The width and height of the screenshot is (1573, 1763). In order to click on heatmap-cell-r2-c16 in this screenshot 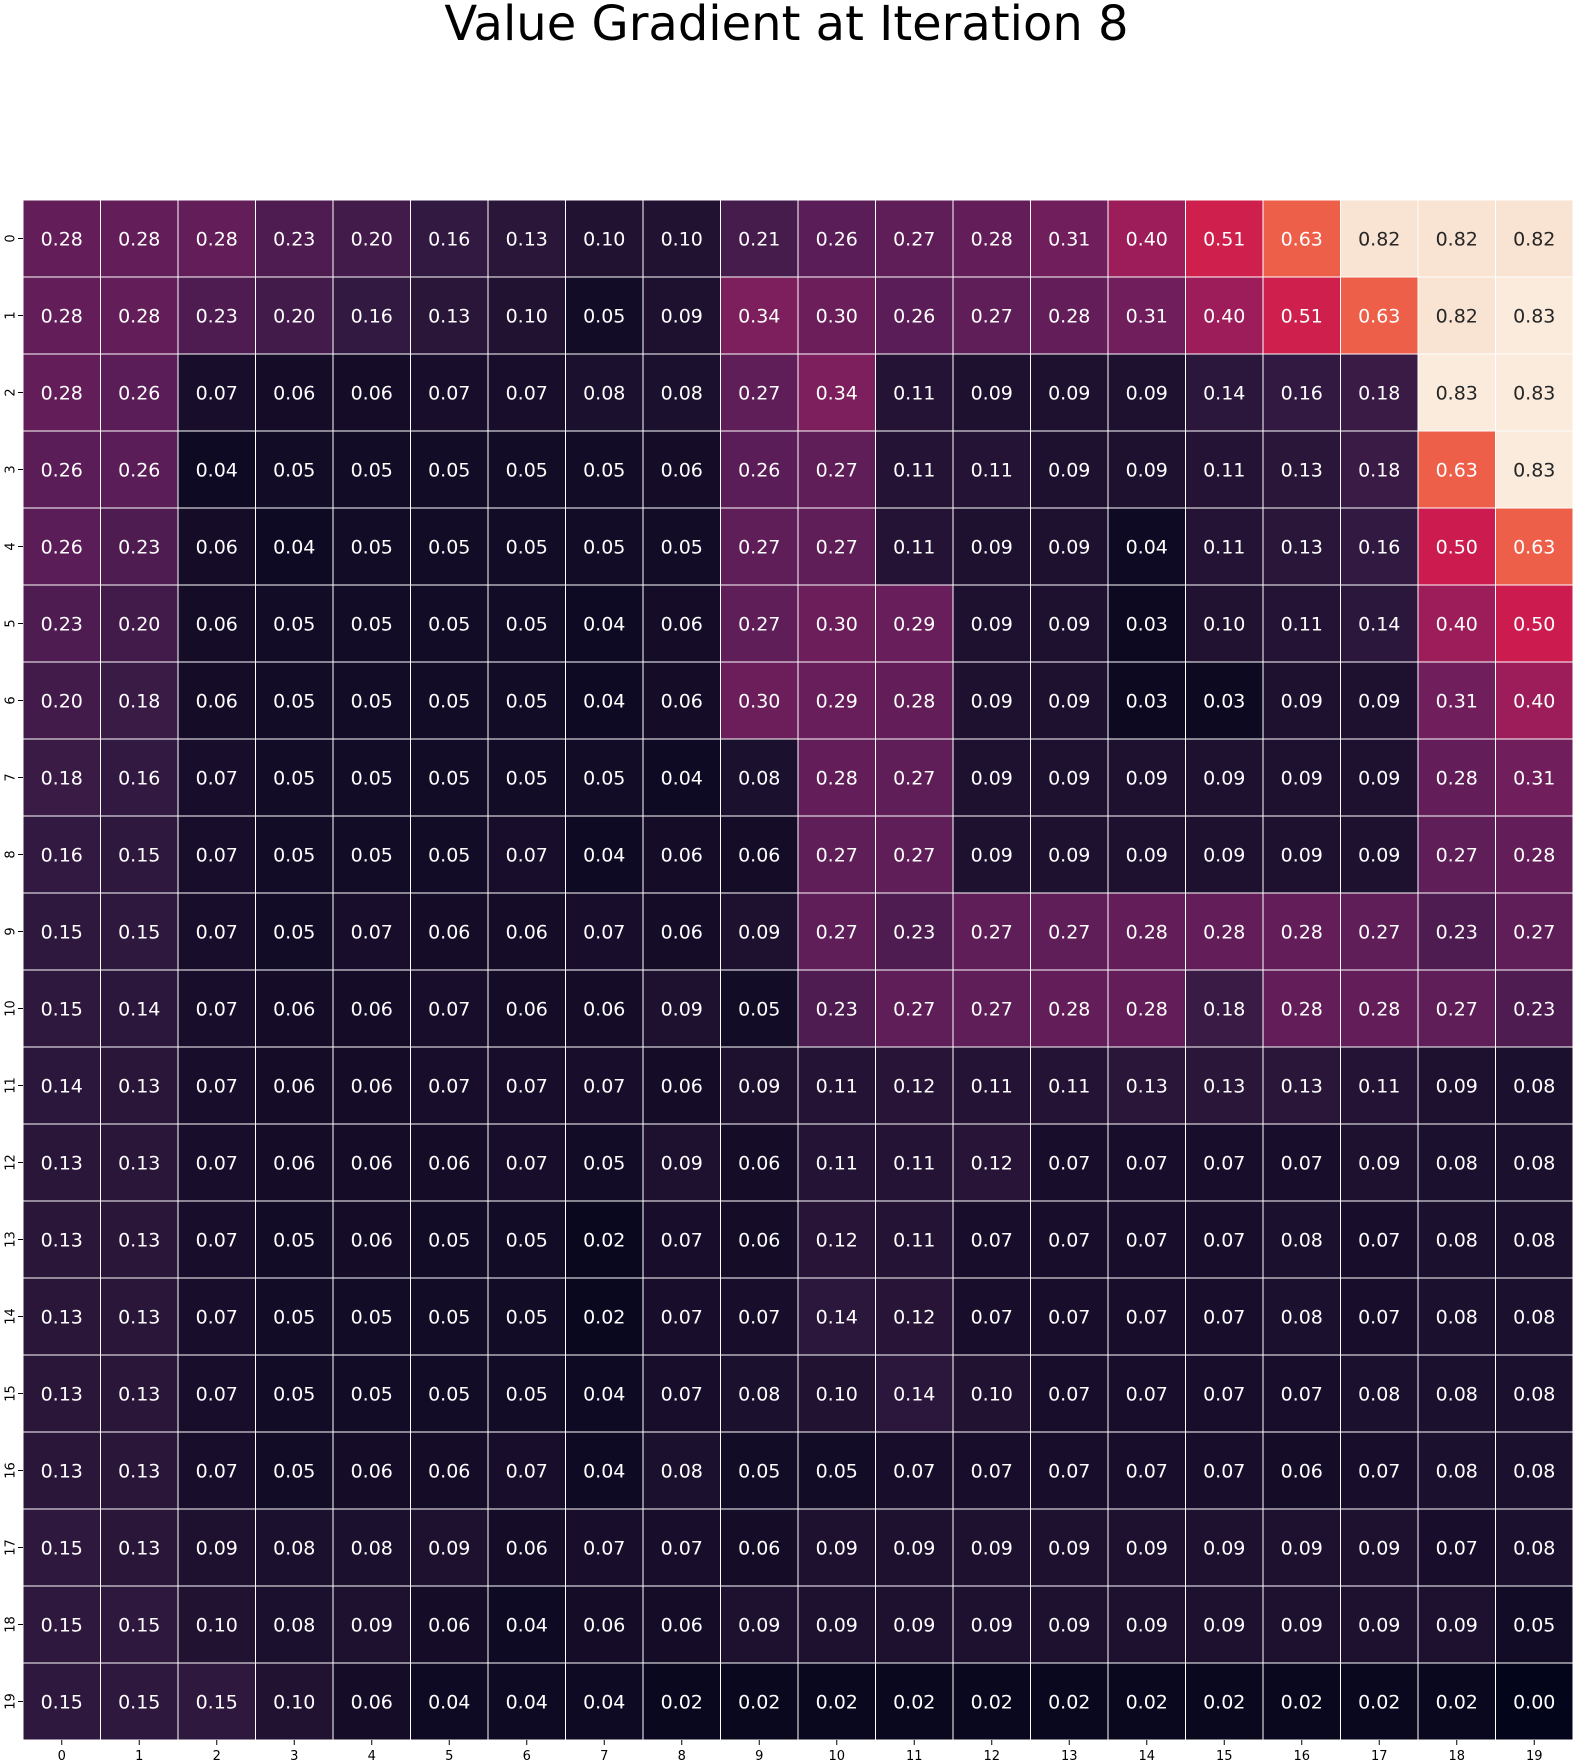, I will do `click(1301, 392)`.